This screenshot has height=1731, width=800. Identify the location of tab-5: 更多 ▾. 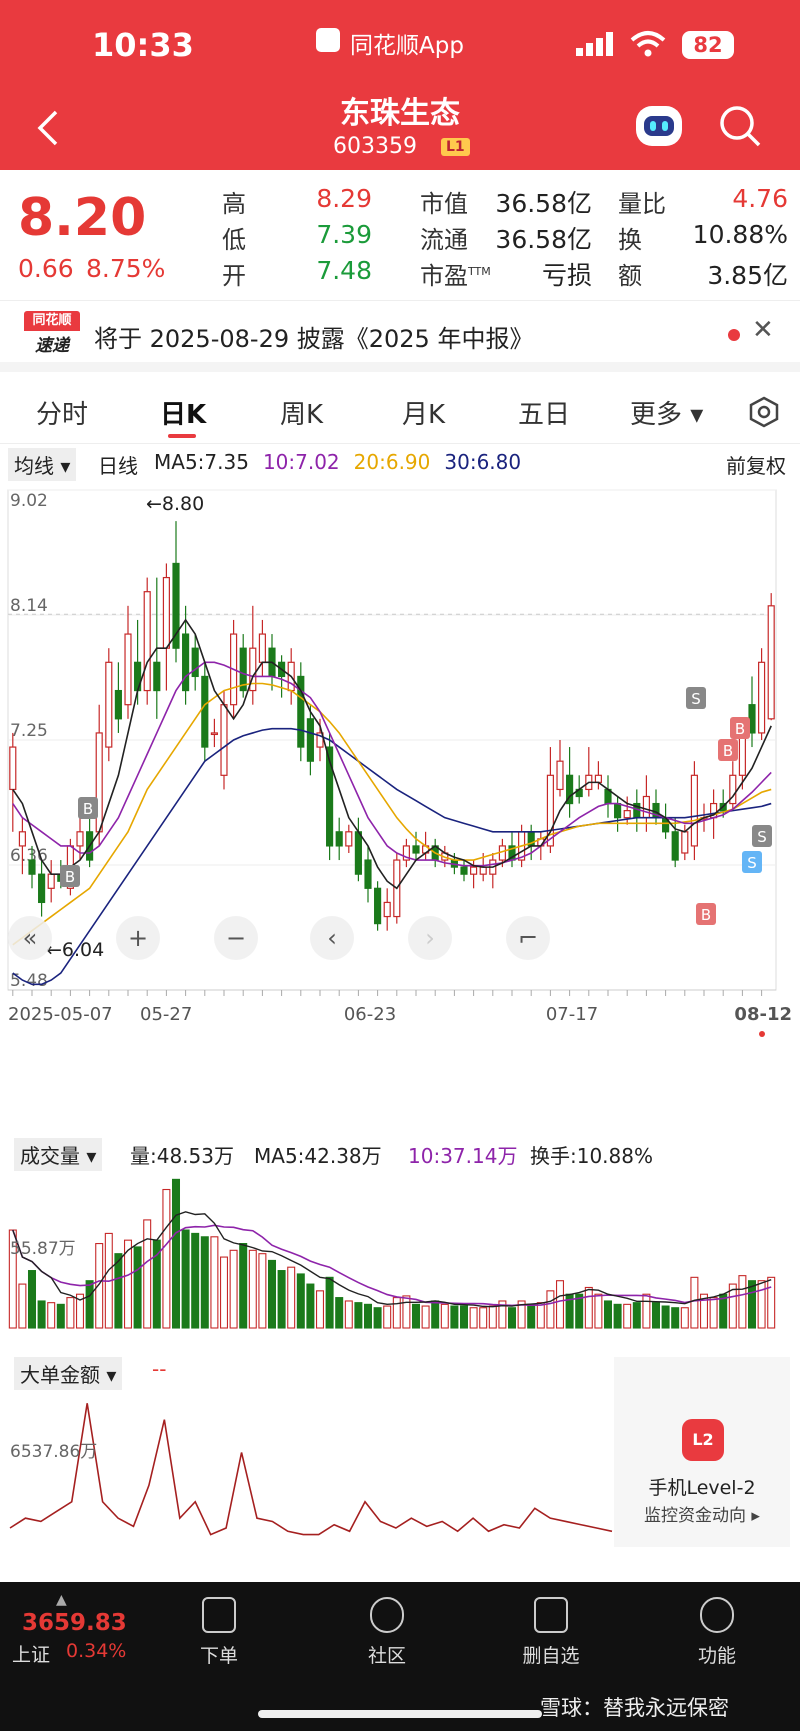
(667, 415).